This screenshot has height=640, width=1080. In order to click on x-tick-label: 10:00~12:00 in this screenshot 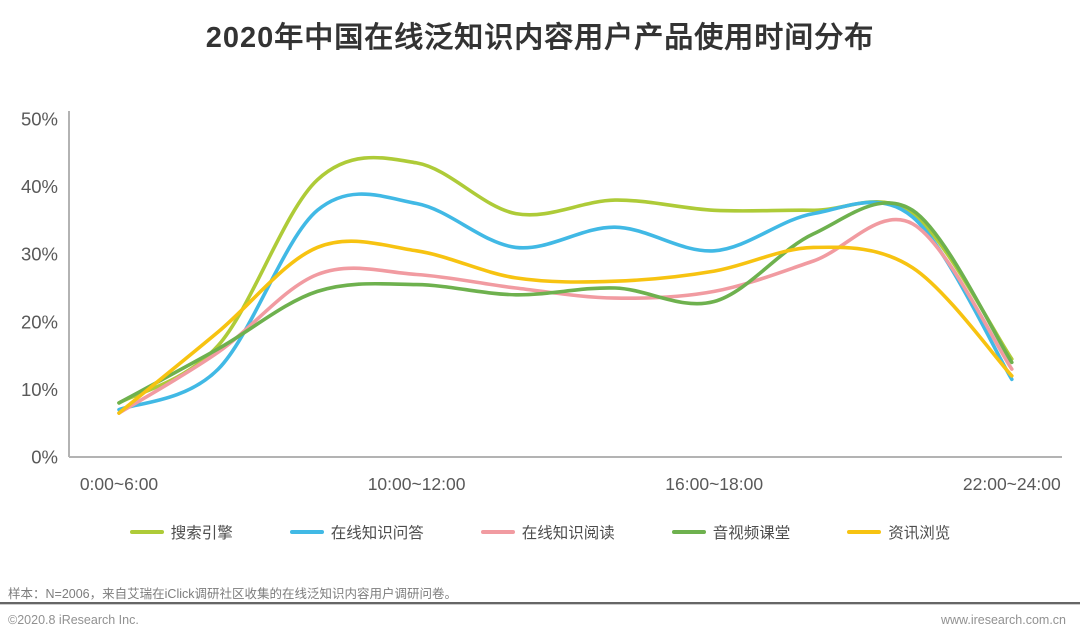, I will do `click(417, 484)`.